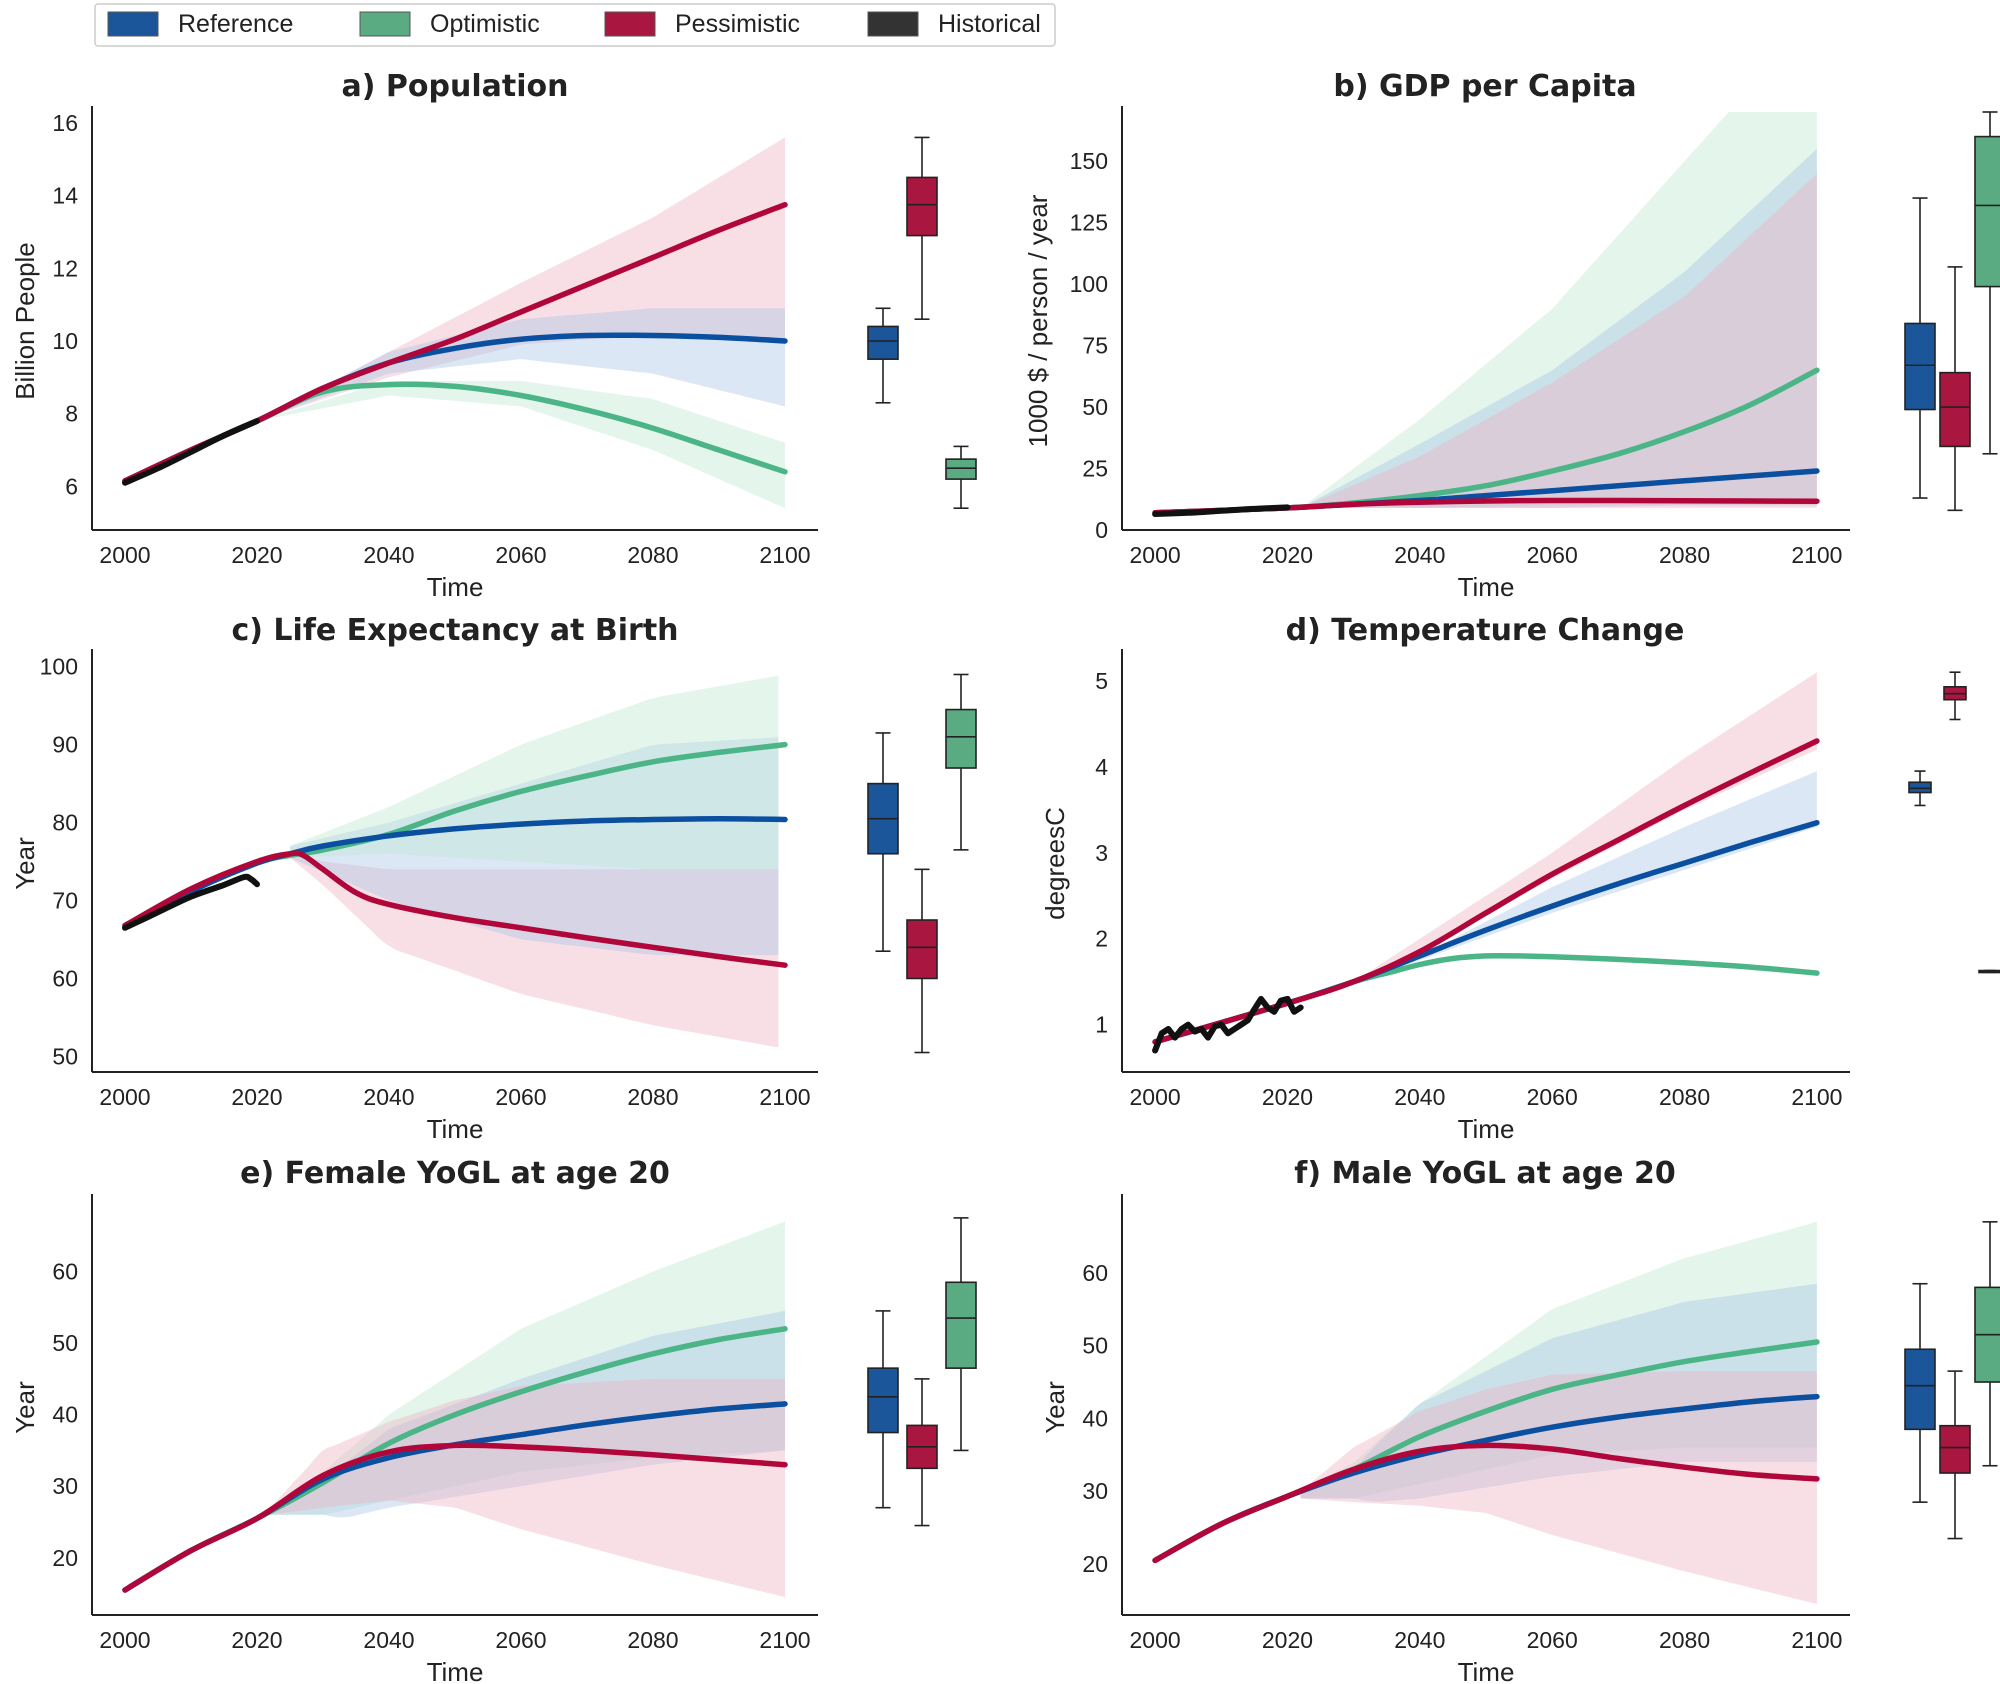 The width and height of the screenshot is (2000, 1684). Describe the element at coordinates (630, 24) in the screenshot. I see `legend-swatch-pessimistic` at that location.